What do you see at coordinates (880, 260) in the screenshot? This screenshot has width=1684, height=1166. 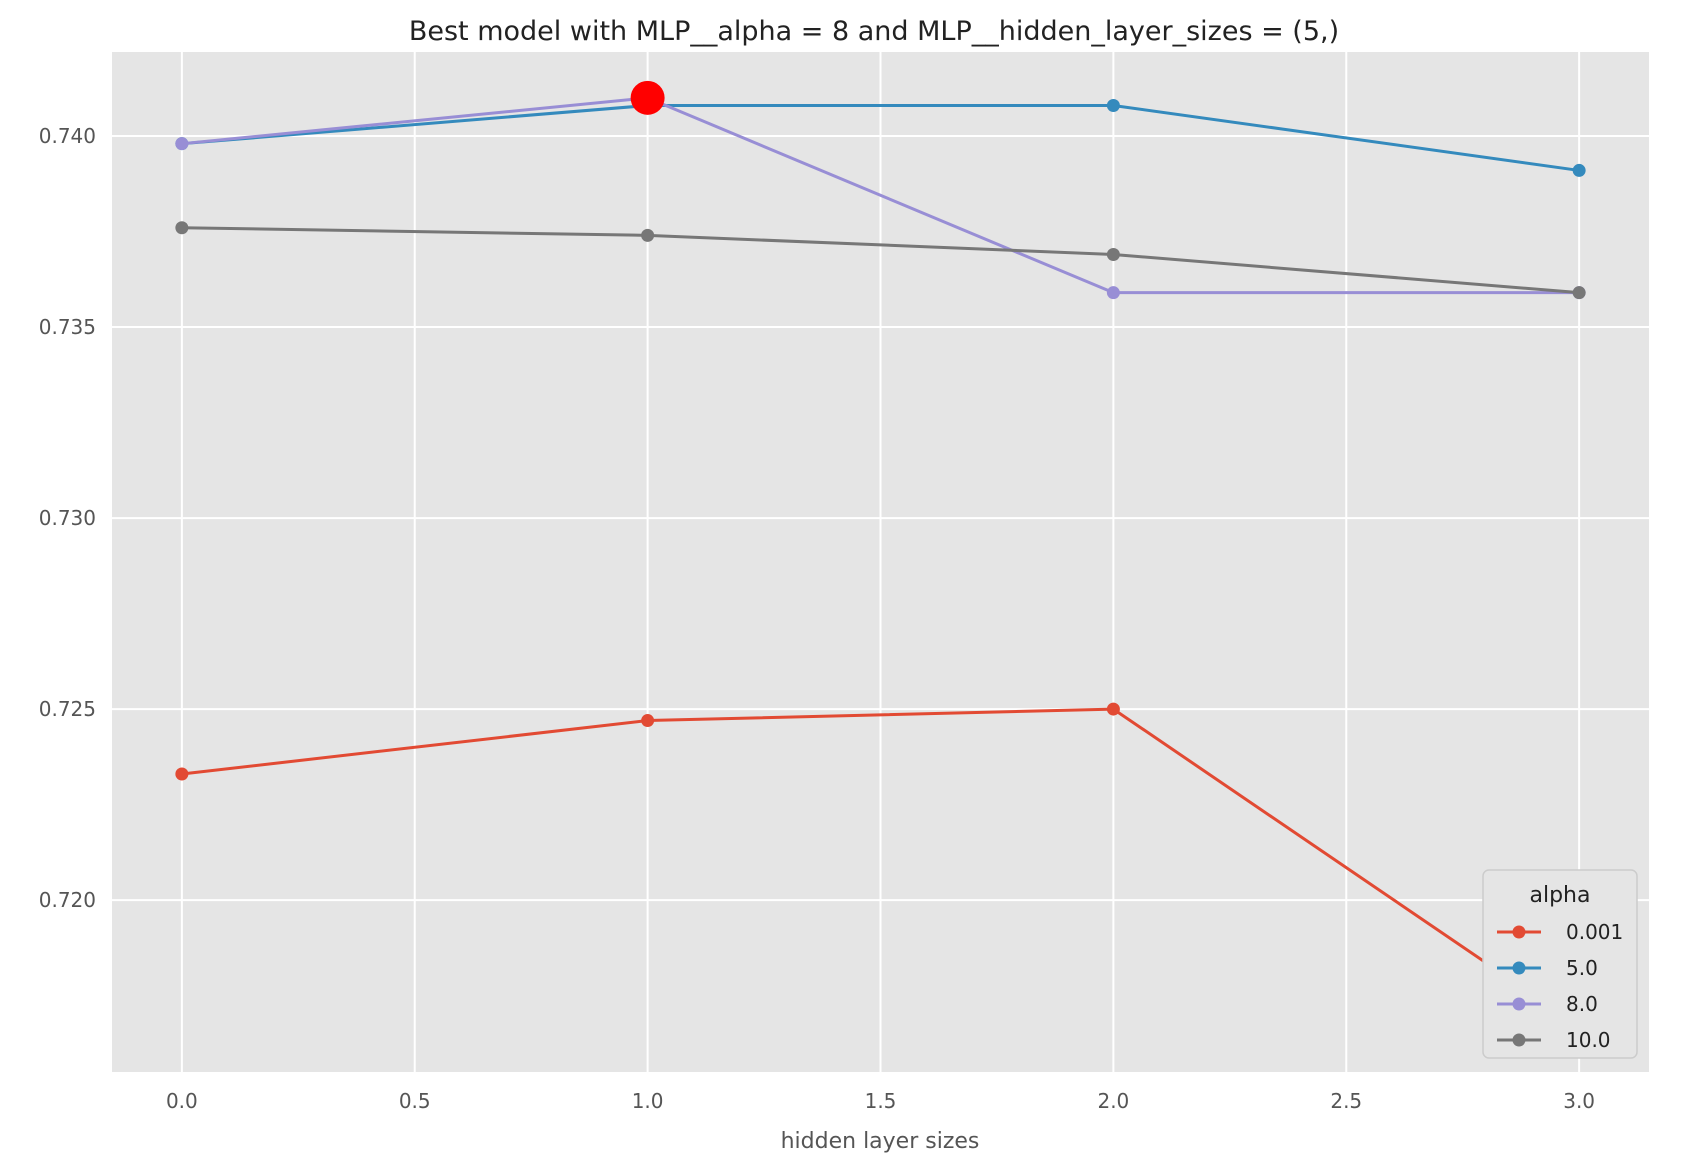 I see `series-10-0-line` at bounding box center [880, 260].